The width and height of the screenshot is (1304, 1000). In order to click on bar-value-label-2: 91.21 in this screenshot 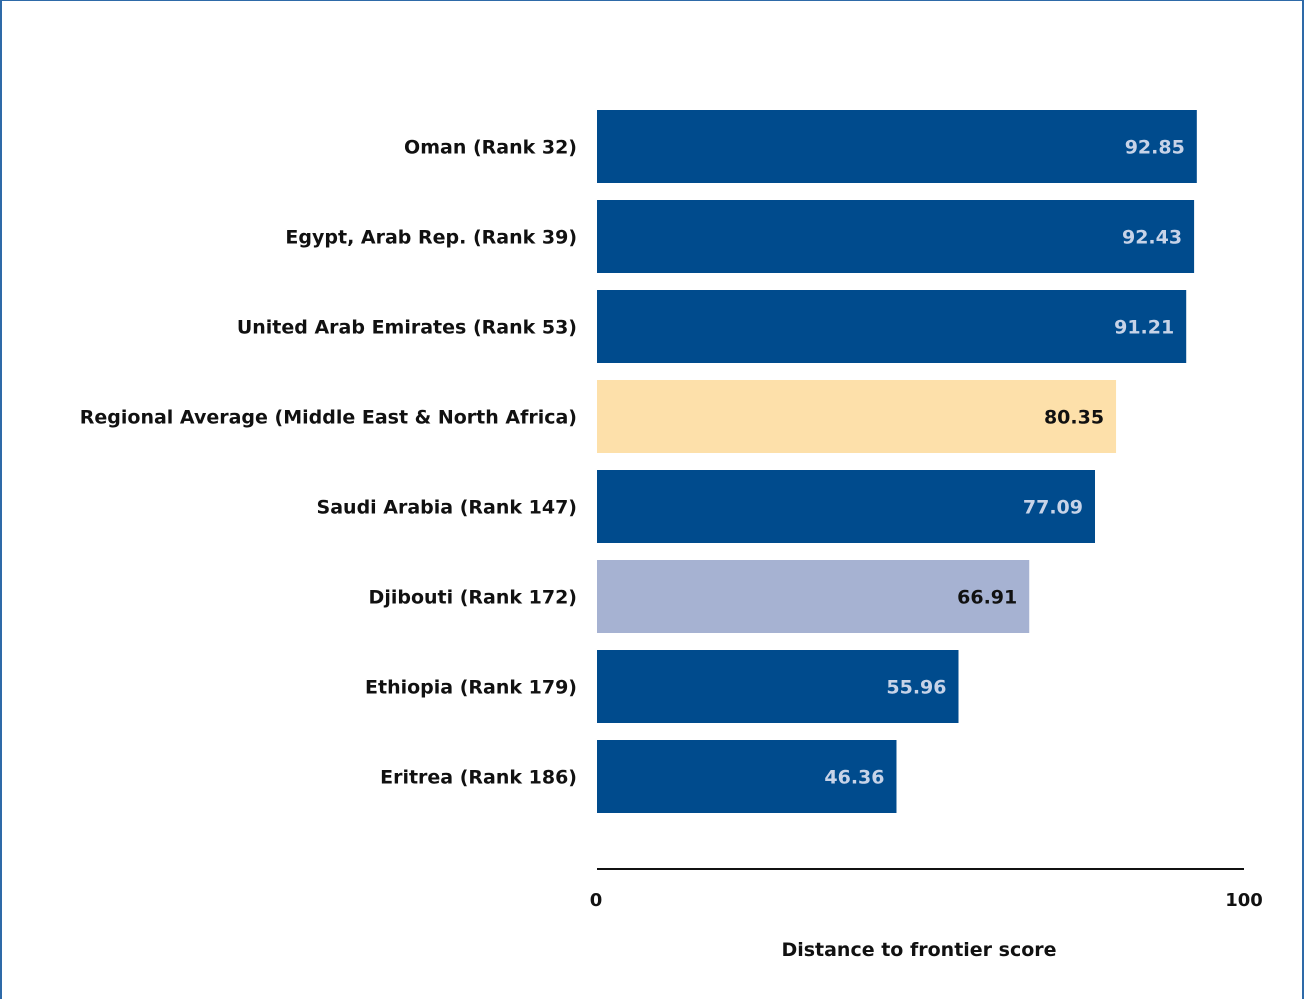, I will do `click(1144, 328)`.